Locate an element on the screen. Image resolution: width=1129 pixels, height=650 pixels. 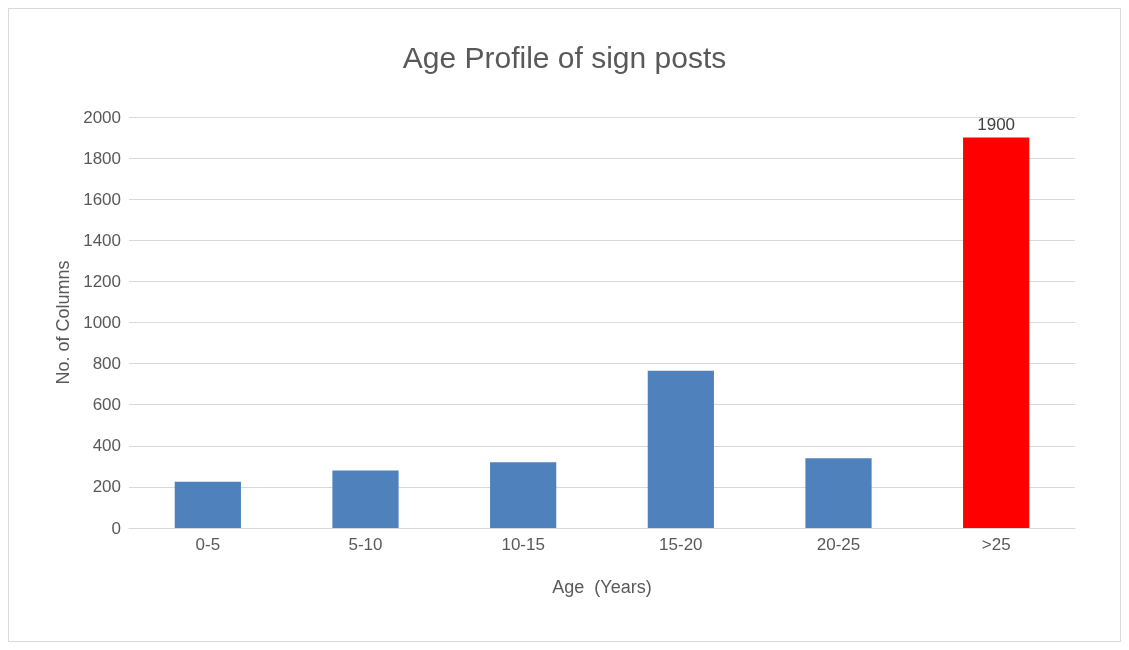
y-tick-label: 600 is located at coordinates (106, 405).